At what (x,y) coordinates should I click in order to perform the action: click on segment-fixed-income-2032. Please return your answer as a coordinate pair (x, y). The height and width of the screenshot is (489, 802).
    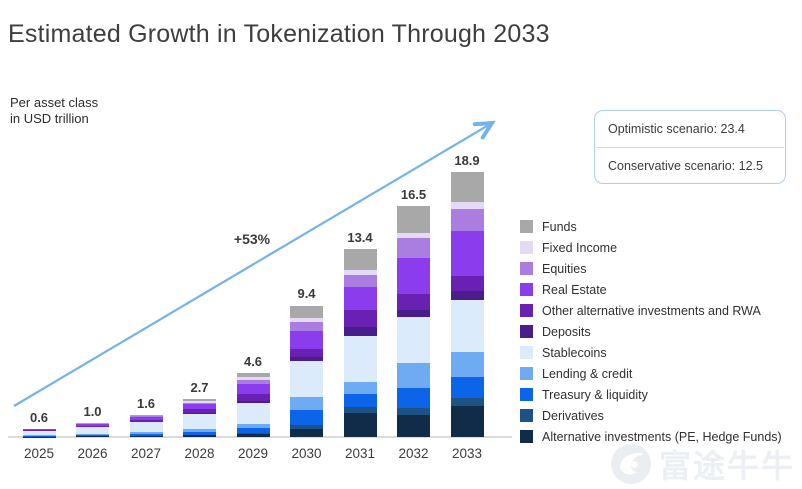
    Looking at the image, I should click on (413, 235).